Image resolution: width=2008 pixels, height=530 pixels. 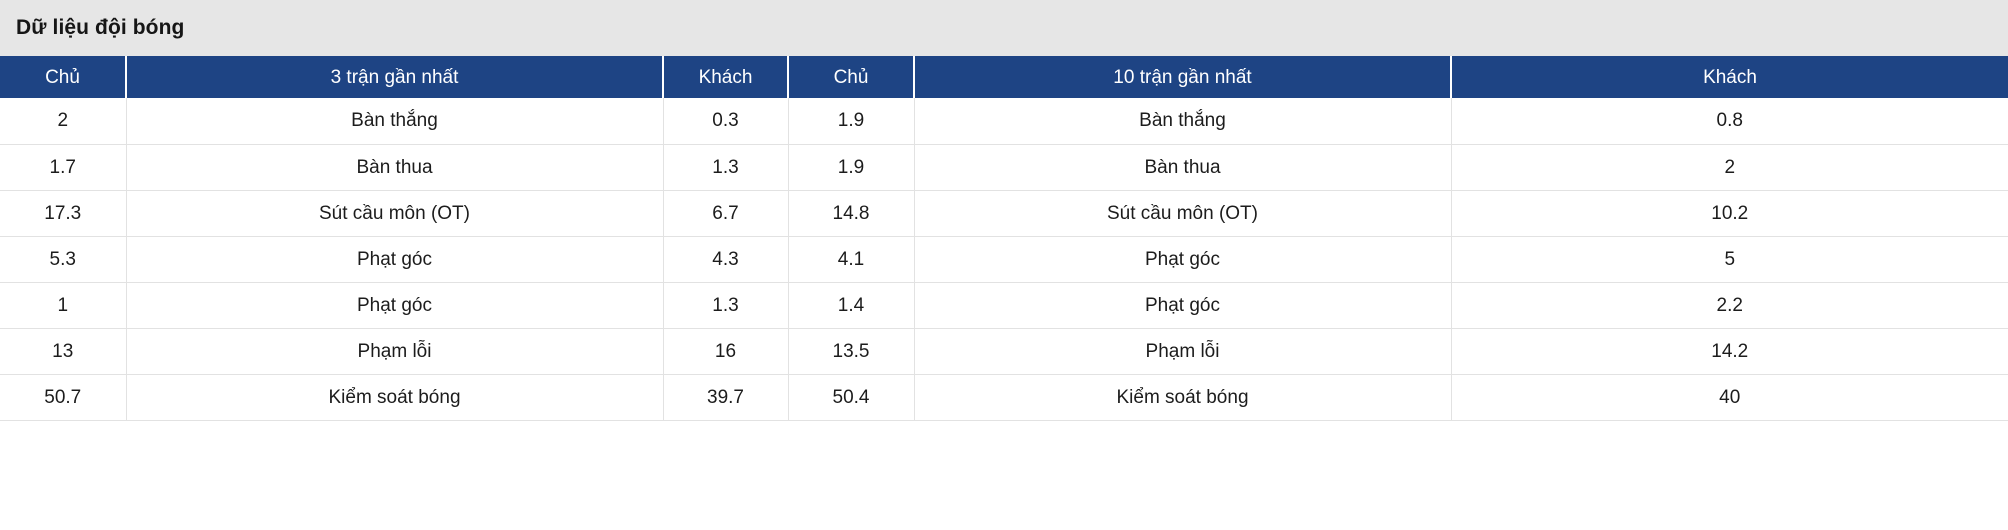 What do you see at coordinates (1183, 77) in the screenshot?
I see `column-header-metric-recent10: 10 trận gần nhất` at bounding box center [1183, 77].